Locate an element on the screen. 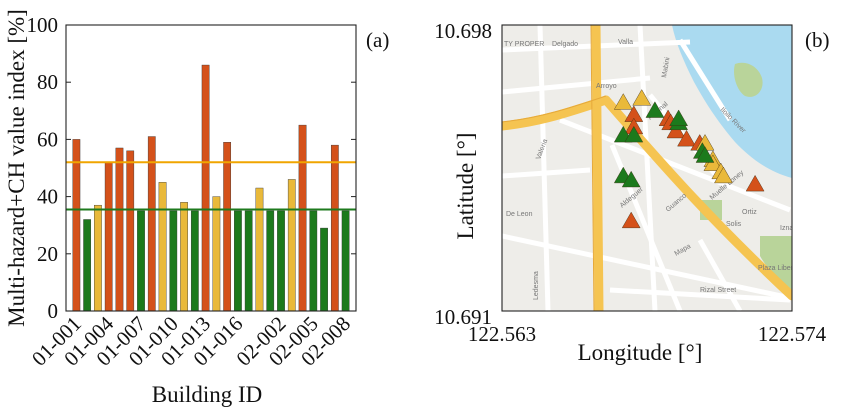  plaza-libertad-park is located at coordinates (776, 263).